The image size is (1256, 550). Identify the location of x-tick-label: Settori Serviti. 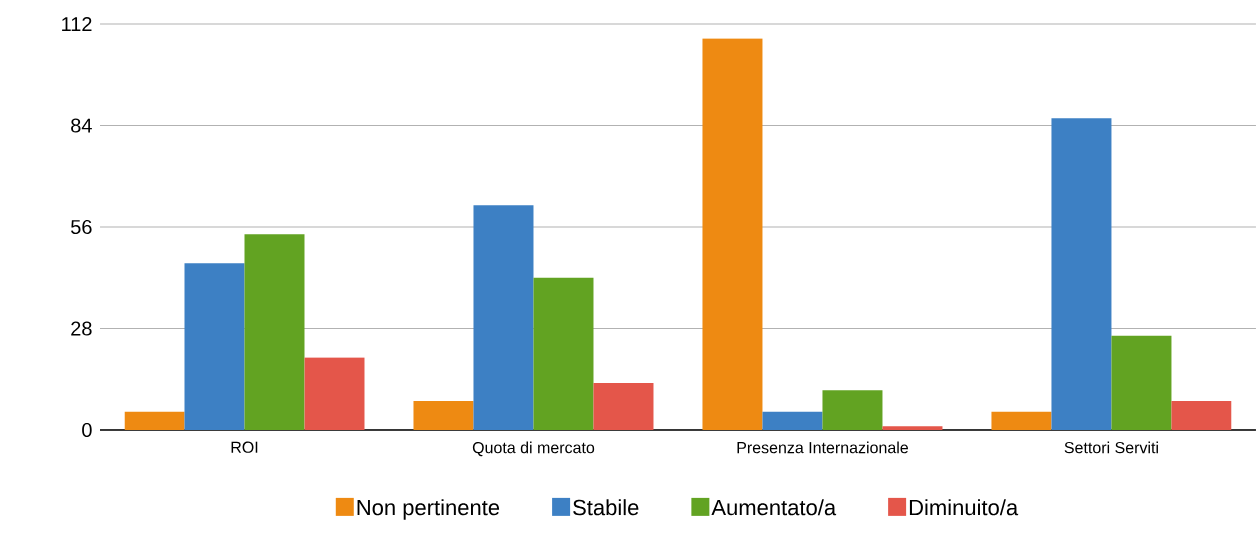
(1111, 447).